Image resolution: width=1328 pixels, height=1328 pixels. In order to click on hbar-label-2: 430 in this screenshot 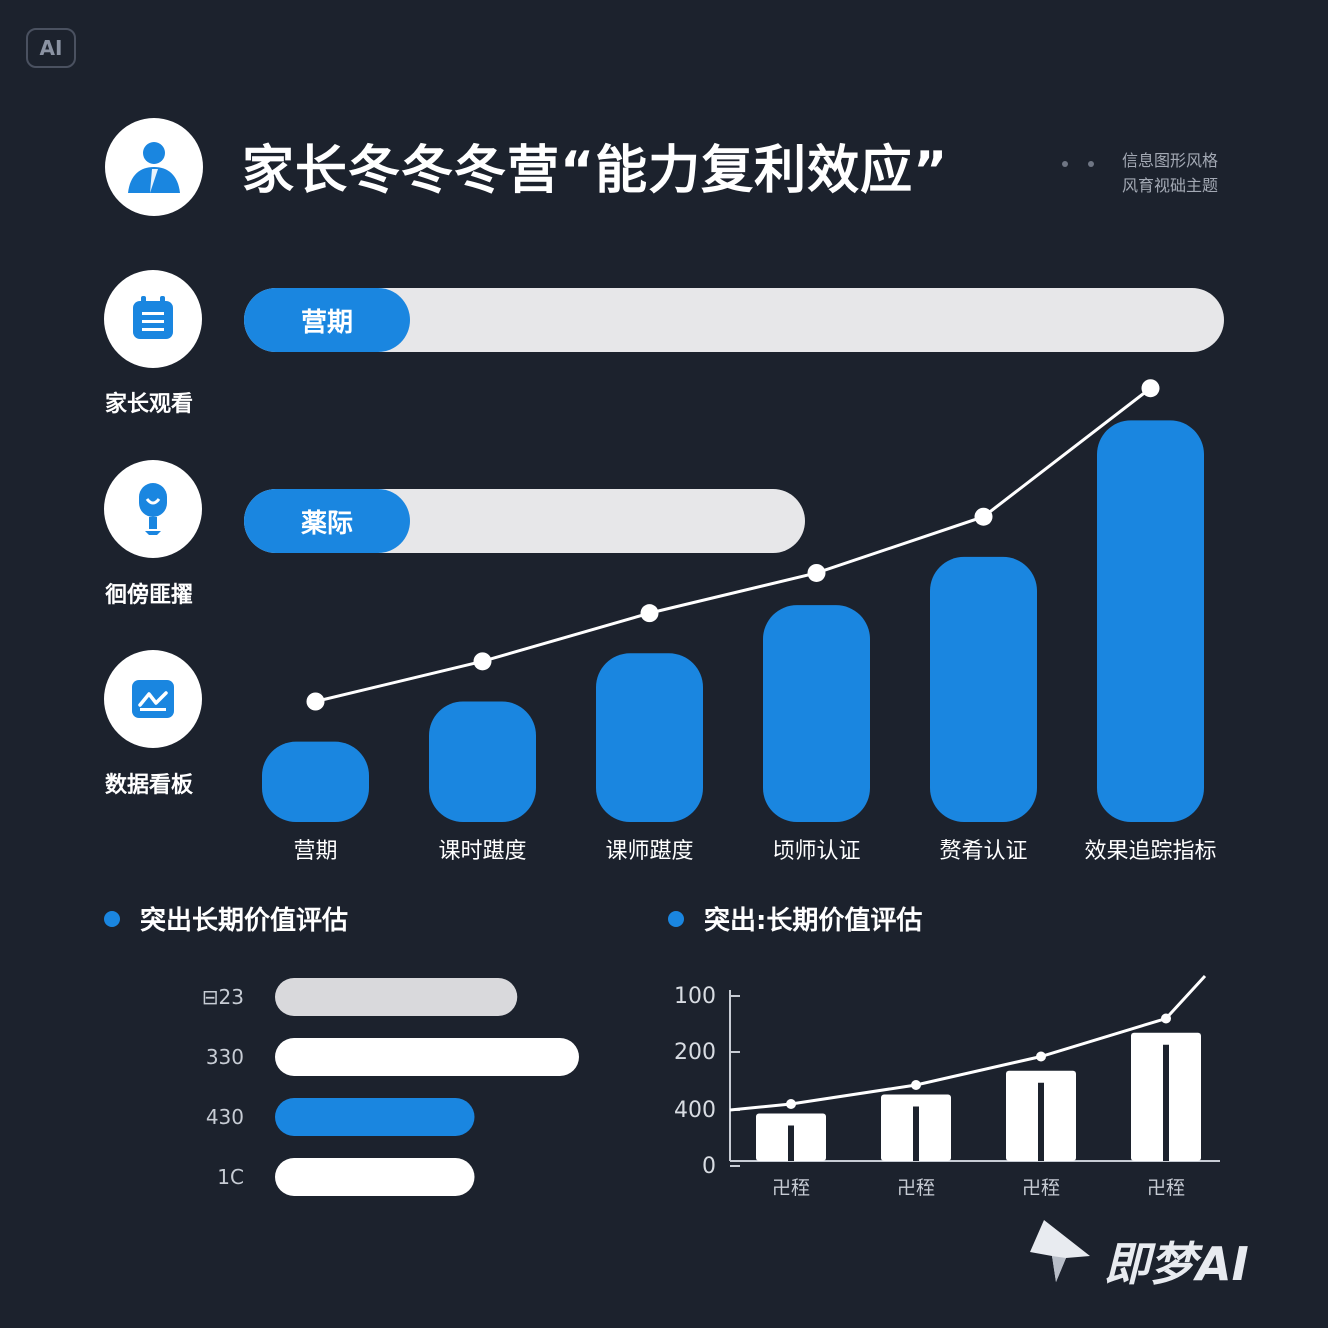, I will do `click(225, 1117)`.